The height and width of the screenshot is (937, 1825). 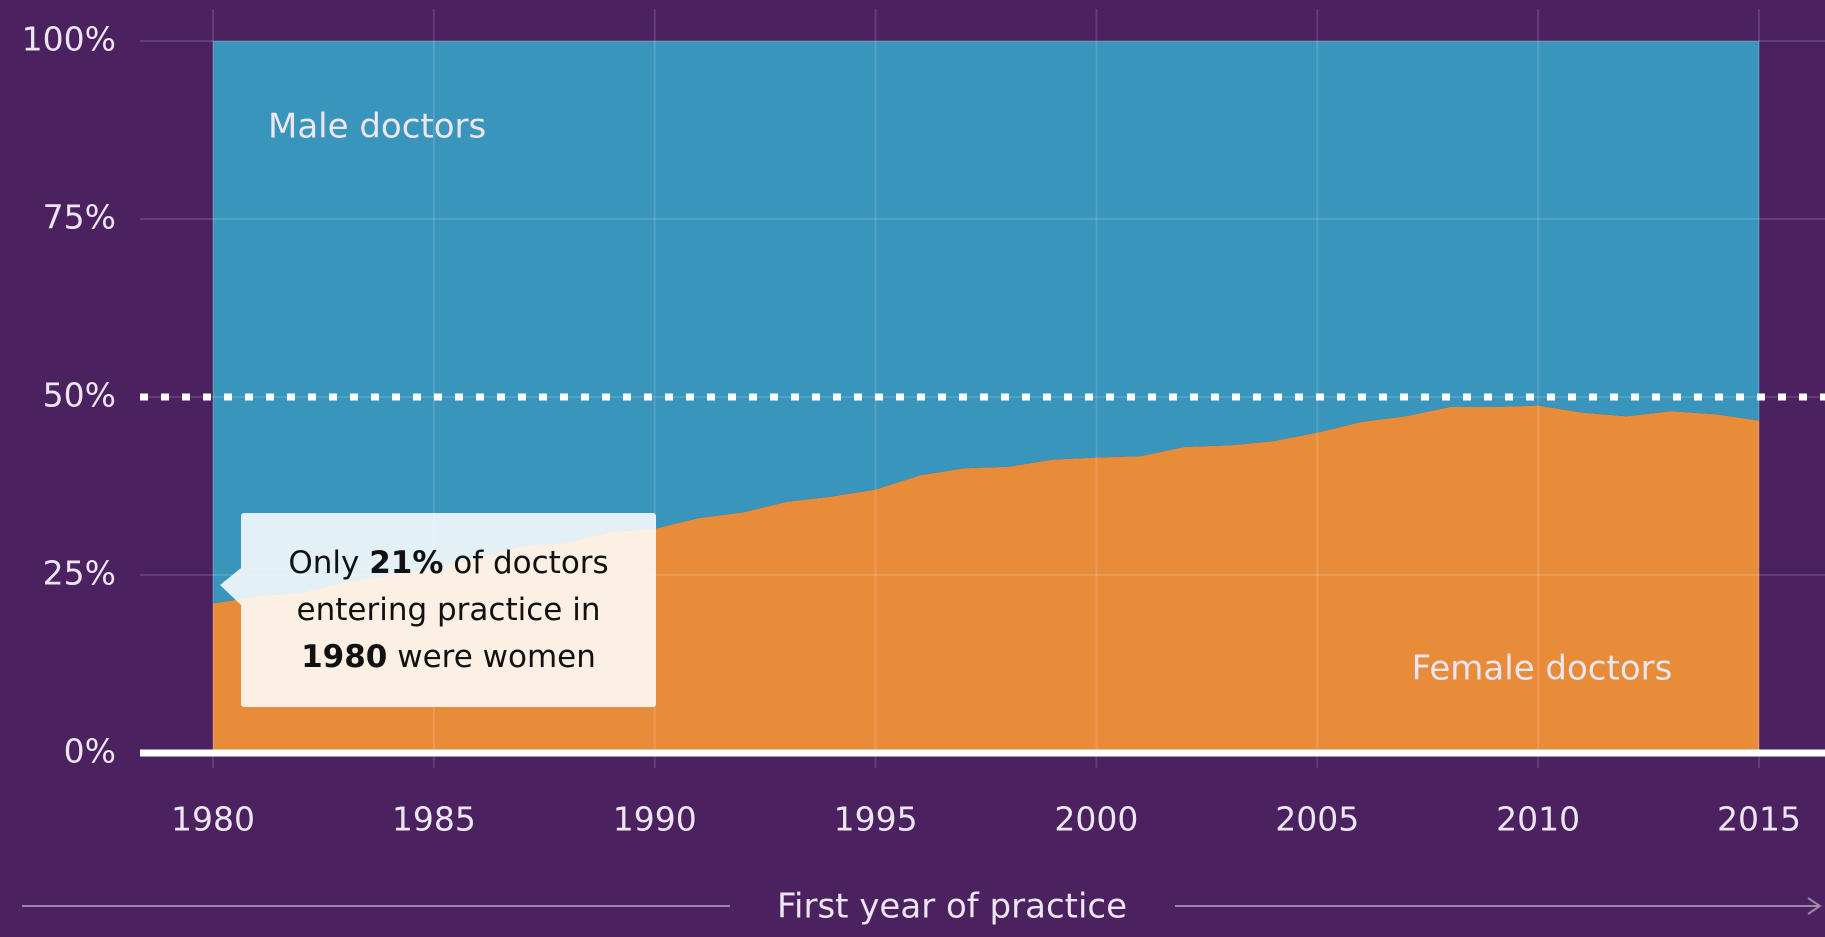 I want to click on series-label: Male doctors, so click(x=377, y=127).